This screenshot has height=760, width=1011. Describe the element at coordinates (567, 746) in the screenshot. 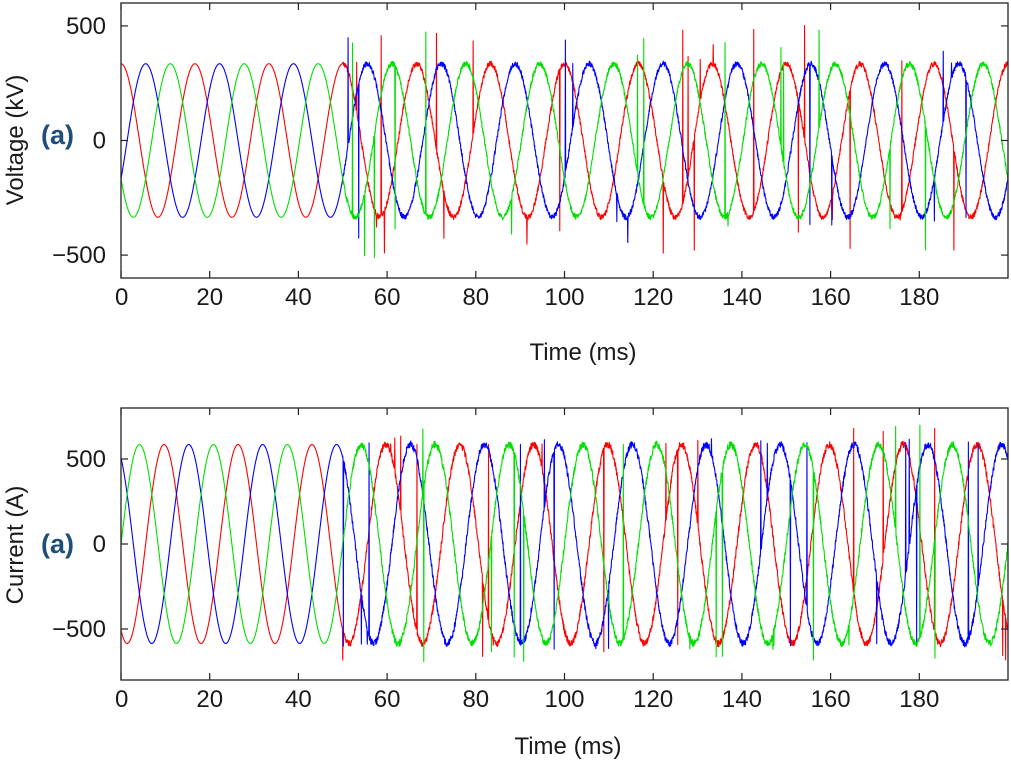

I see `current-x-axis-label: Time (ms)` at that location.